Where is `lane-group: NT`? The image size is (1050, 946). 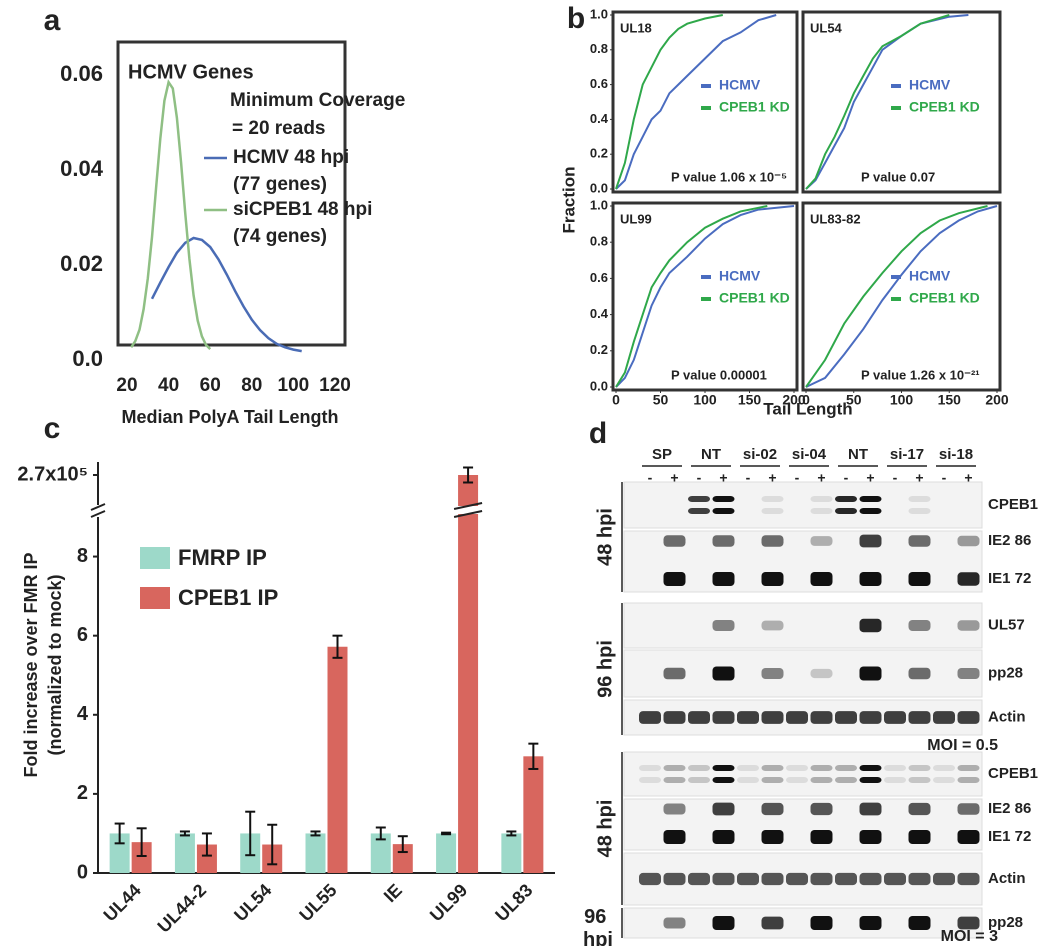
lane-group: NT is located at coordinates (711, 454).